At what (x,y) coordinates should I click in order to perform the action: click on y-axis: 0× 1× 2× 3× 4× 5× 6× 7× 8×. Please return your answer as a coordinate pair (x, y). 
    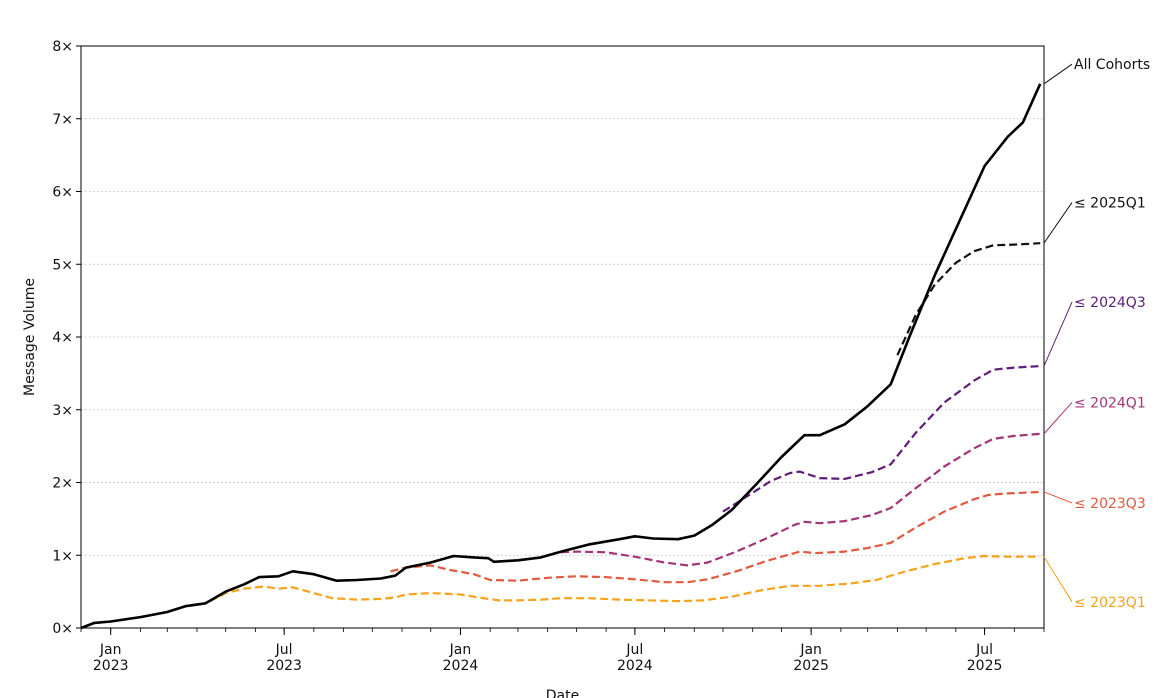
    Looking at the image, I should click on (66, 338).